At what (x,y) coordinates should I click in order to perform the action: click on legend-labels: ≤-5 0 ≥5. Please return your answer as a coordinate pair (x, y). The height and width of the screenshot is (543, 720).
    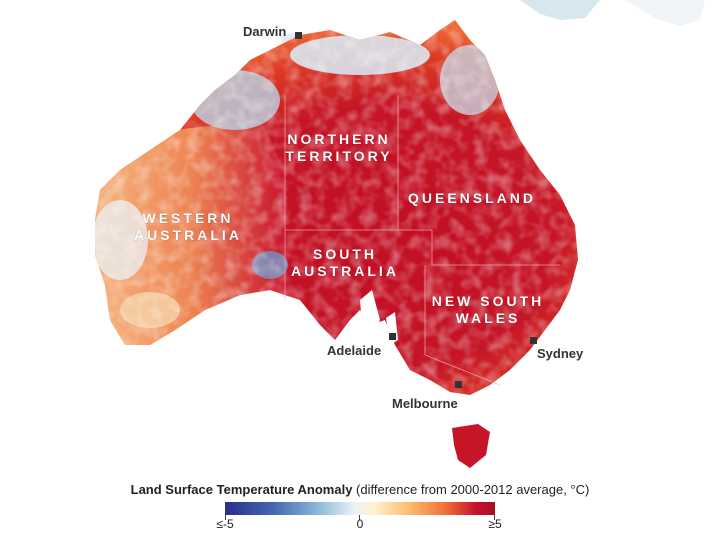
    Looking at the image, I should click on (358, 523).